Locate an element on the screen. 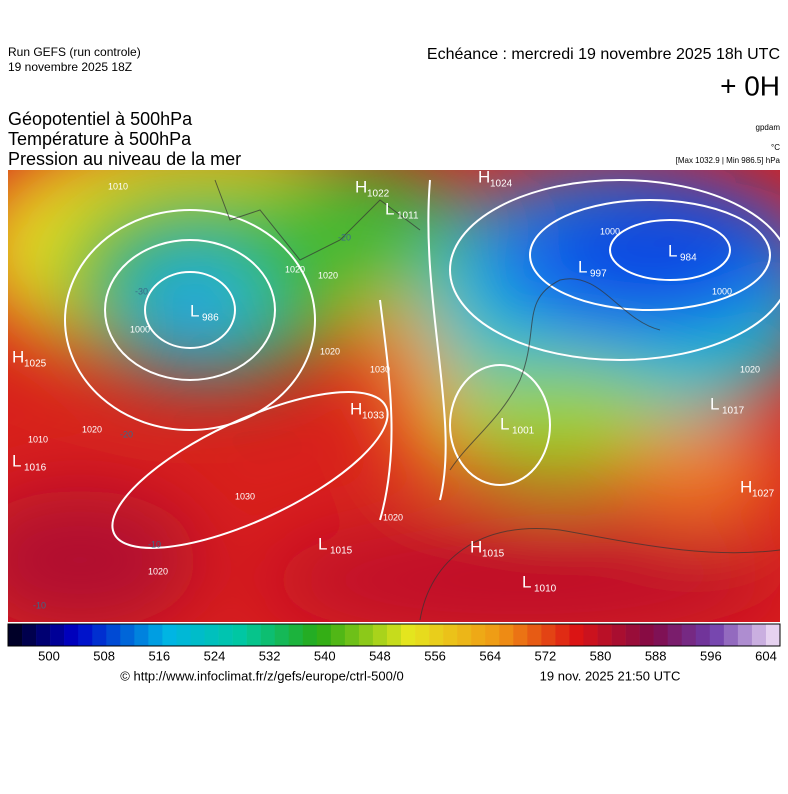  temp-label: -30 is located at coordinates (141, 291).